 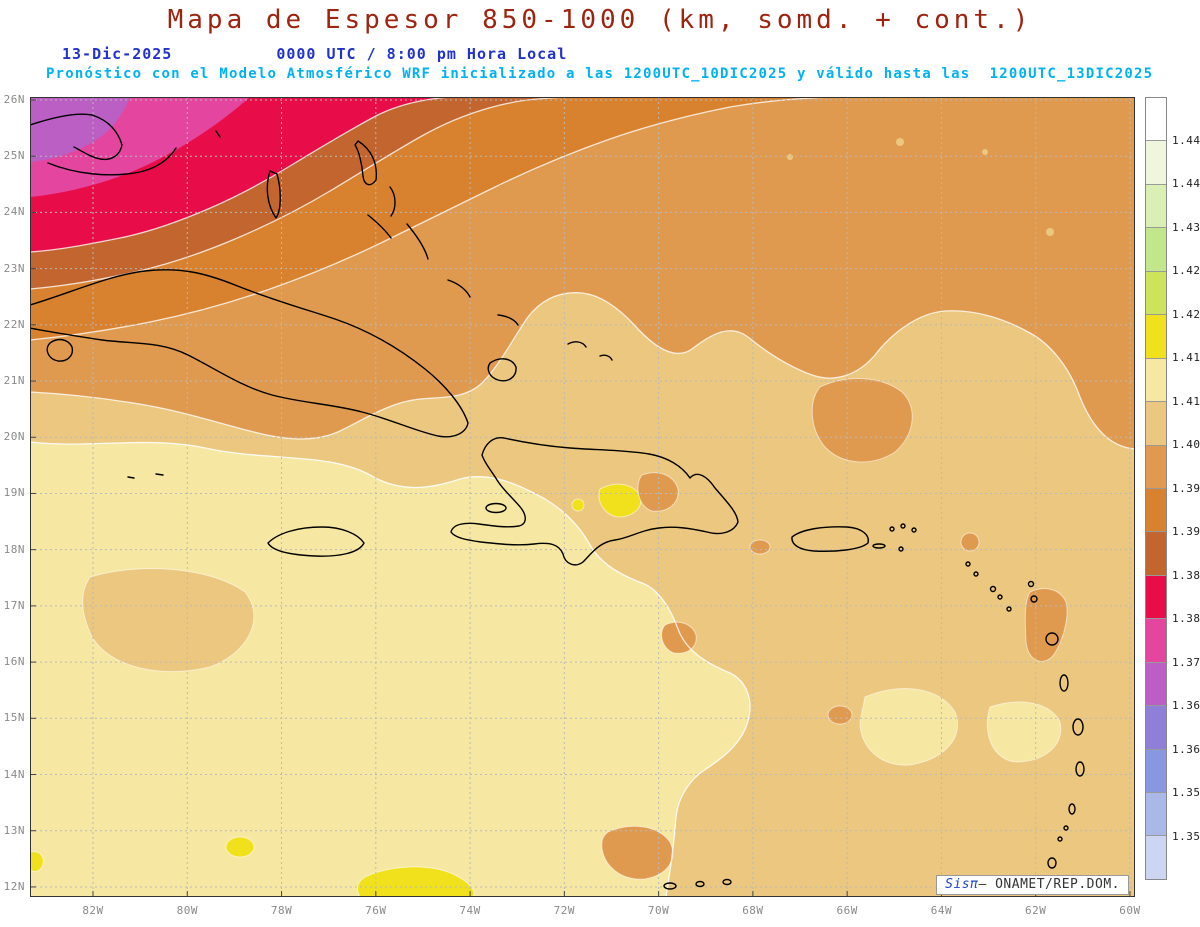 What do you see at coordinates (847, 910) in the screenshot?
I see `lon-label: 66W` at bounding box center [847, 910].